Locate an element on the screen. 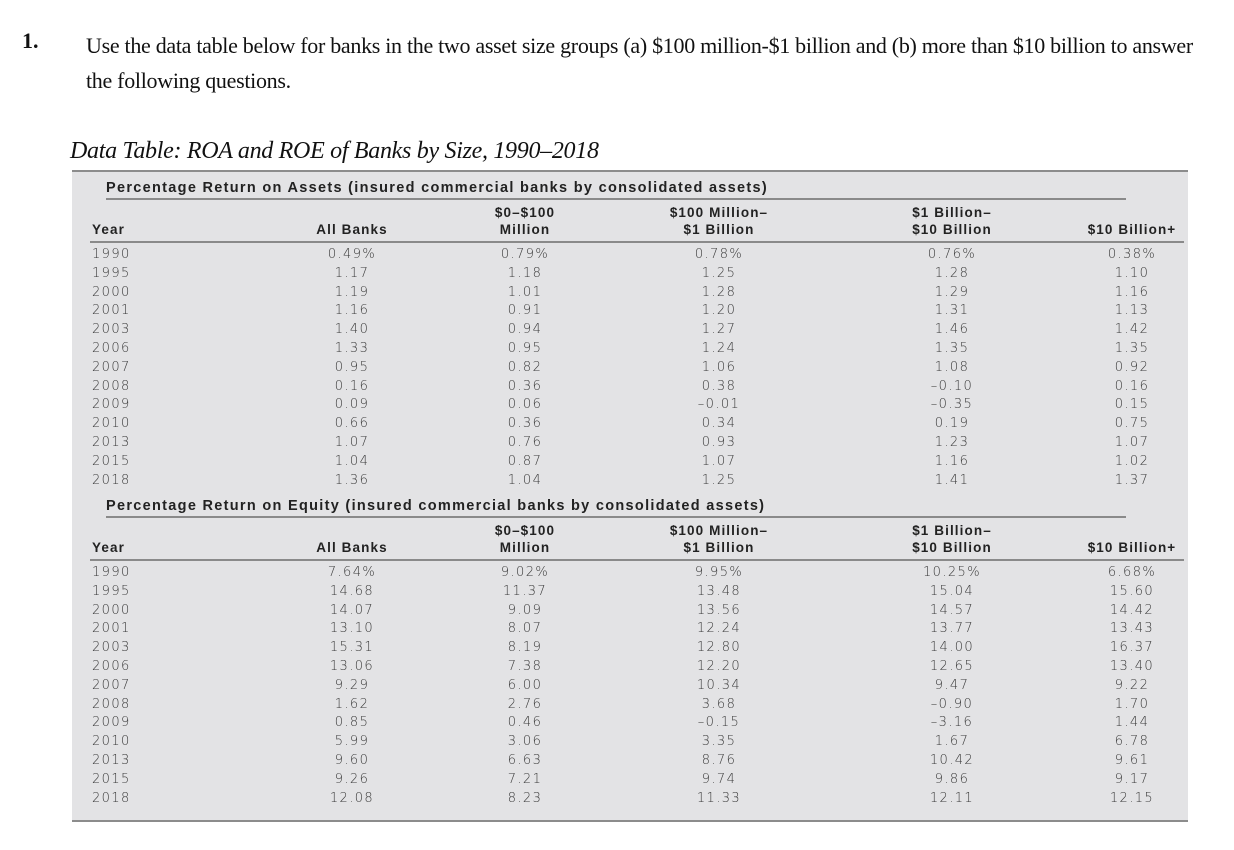  value-cell: 5.99 is located at coordinates (352, 742).